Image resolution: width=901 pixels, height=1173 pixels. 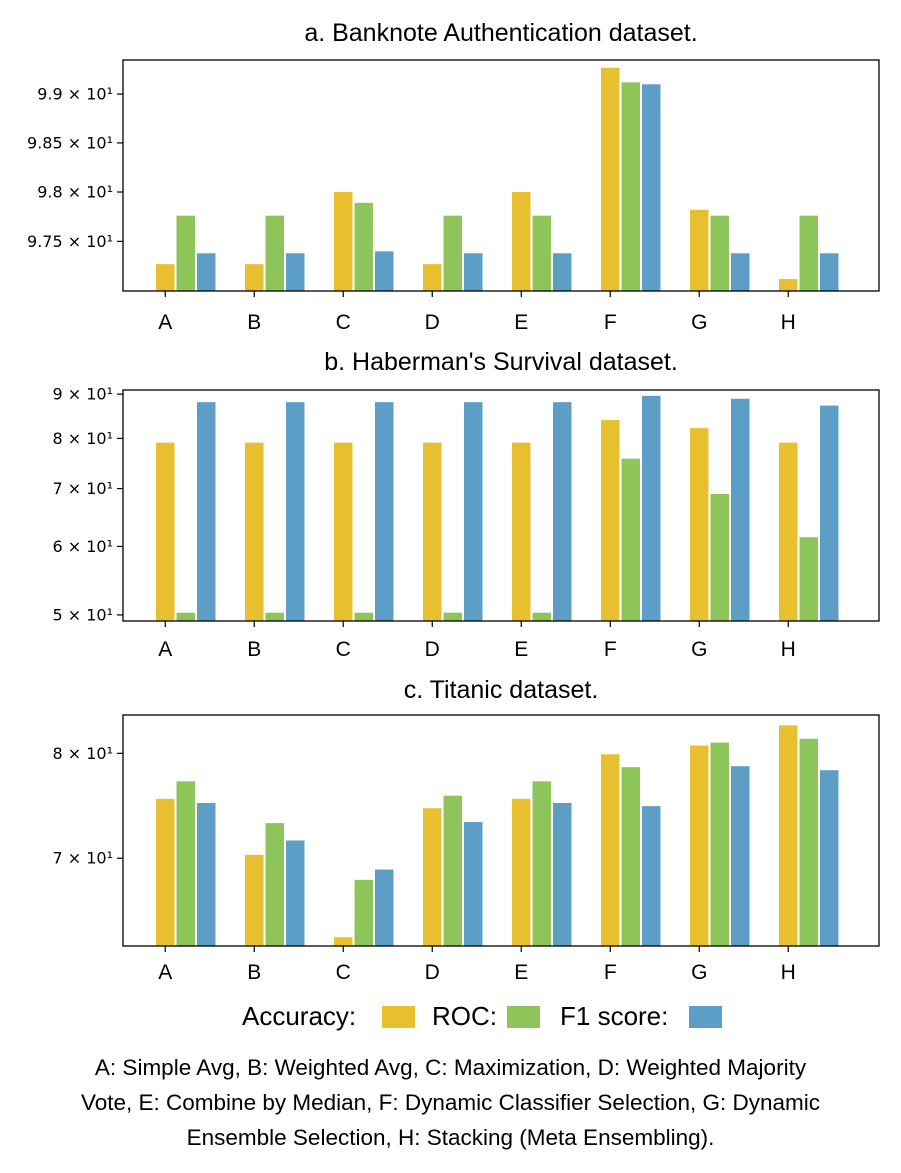 I want to click on y-tick-label: 9.85 × 10¹, so click(x=70, y=142).